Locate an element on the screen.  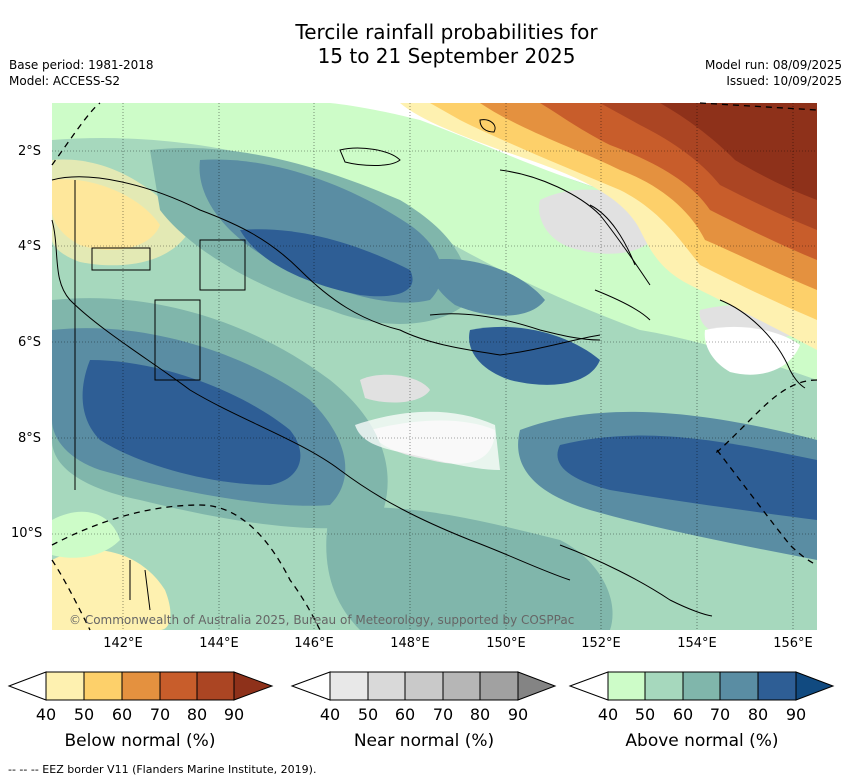
base-period: Base period: 1981-2018 is located at coordinates (81, 65).